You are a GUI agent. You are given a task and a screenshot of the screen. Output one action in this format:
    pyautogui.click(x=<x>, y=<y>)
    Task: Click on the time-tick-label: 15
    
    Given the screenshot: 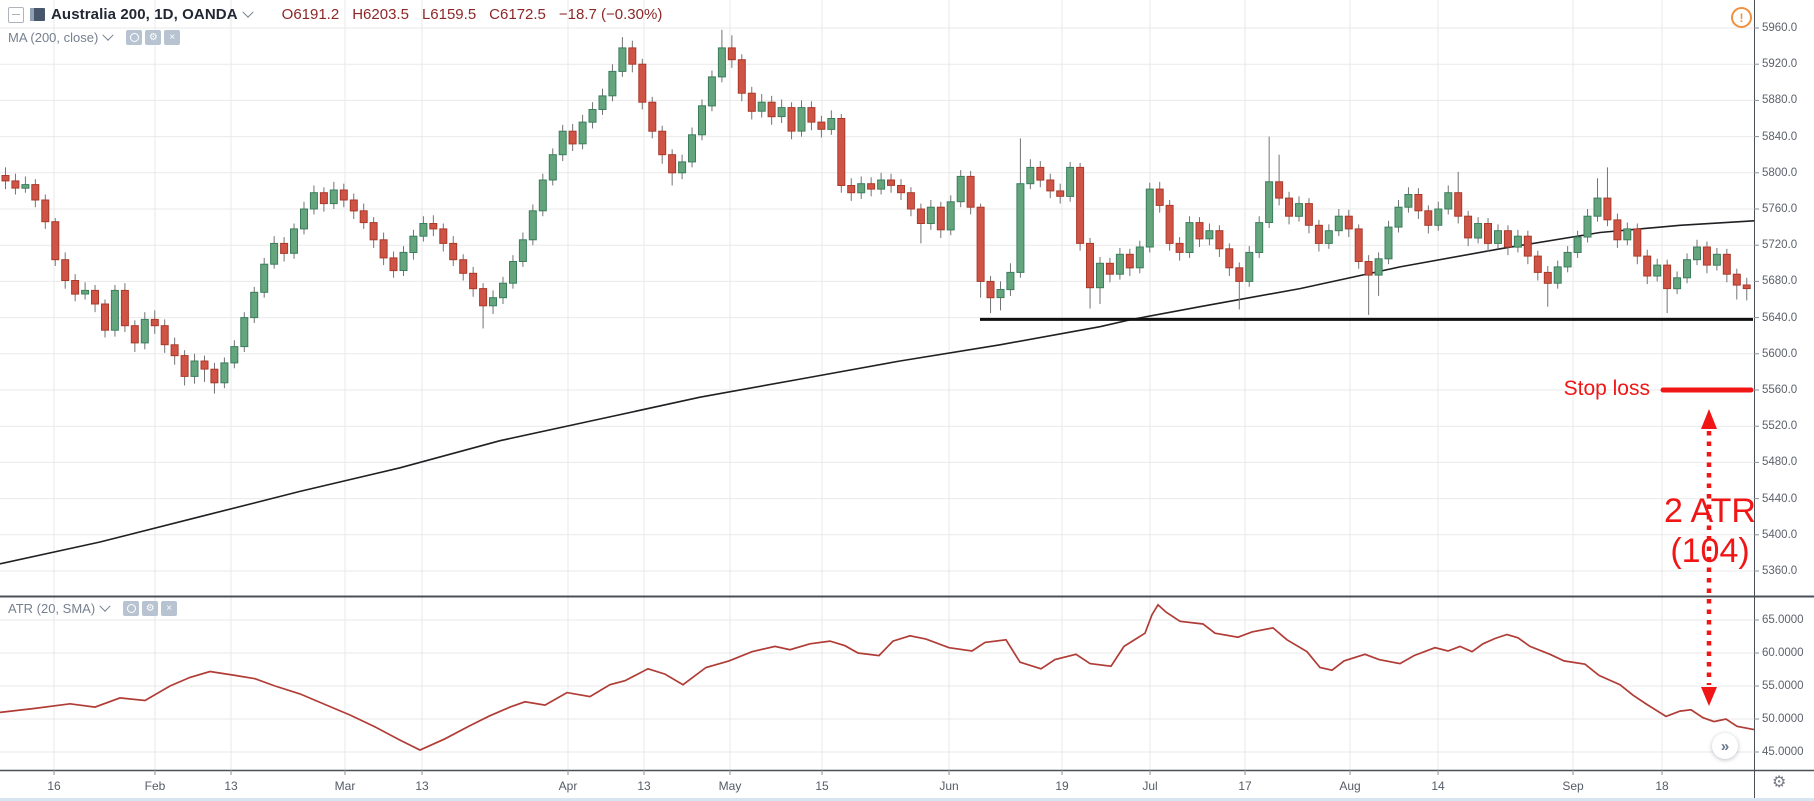 What is the action you would take?
    pyautogui.click(x=822, y=786)
    